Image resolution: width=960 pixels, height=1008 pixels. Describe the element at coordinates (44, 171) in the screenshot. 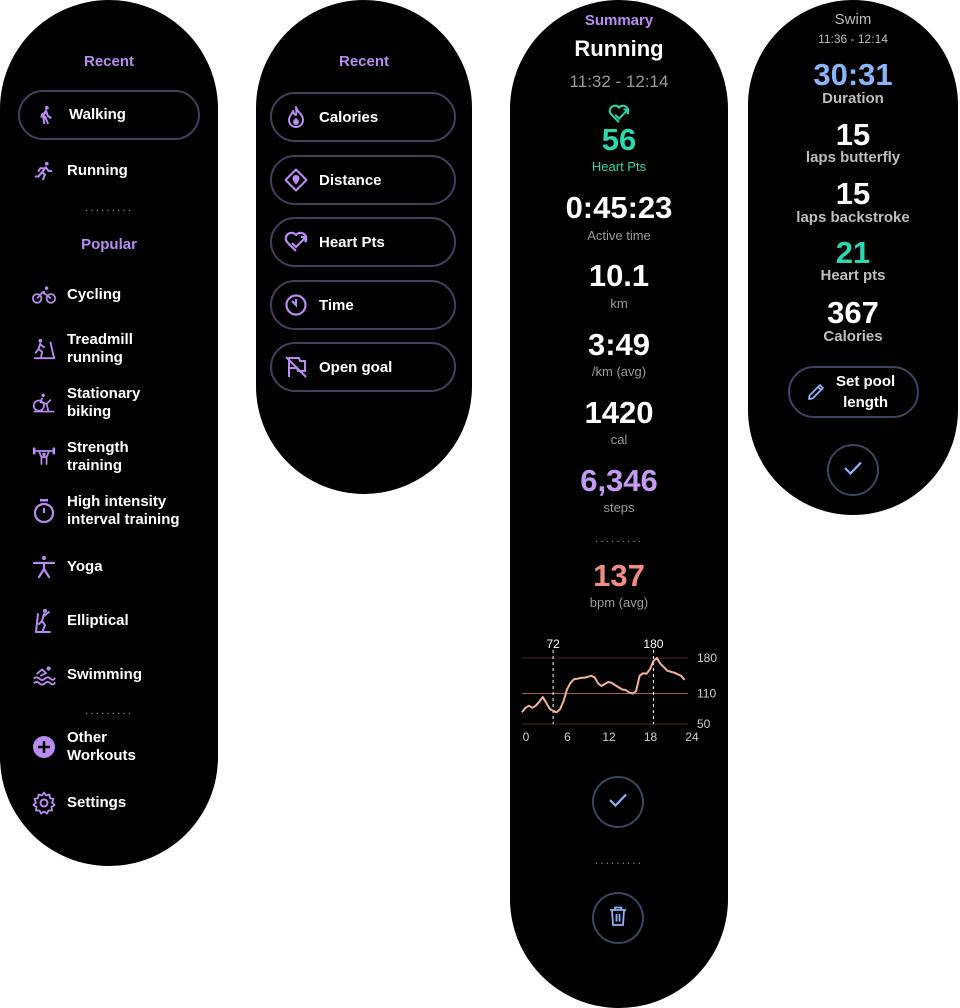

I see `running-icon` at that location.